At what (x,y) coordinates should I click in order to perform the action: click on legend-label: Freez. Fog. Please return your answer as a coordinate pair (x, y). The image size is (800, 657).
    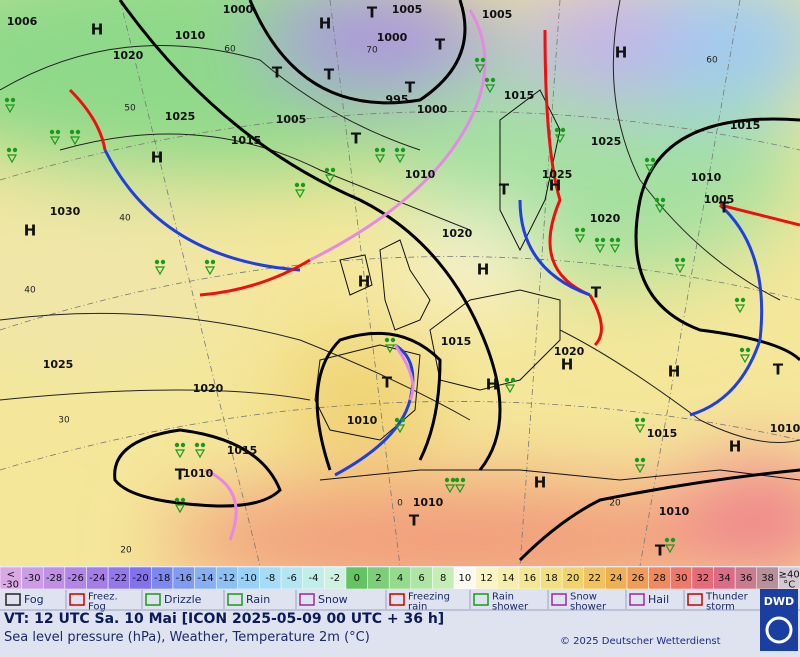
    Looking at the image, I should click on (103, 602).